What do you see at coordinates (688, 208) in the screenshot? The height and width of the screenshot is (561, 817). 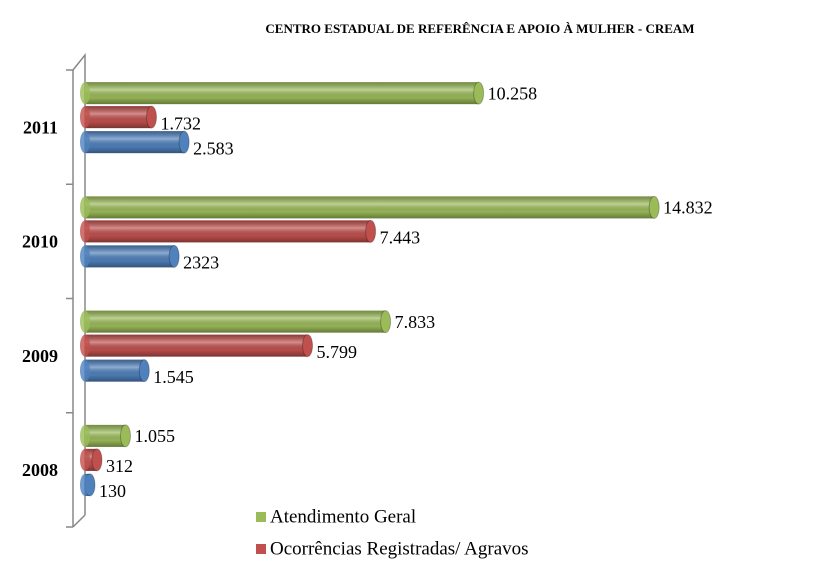 I see `data-label: 14.832` at bounding box center [688, 208].